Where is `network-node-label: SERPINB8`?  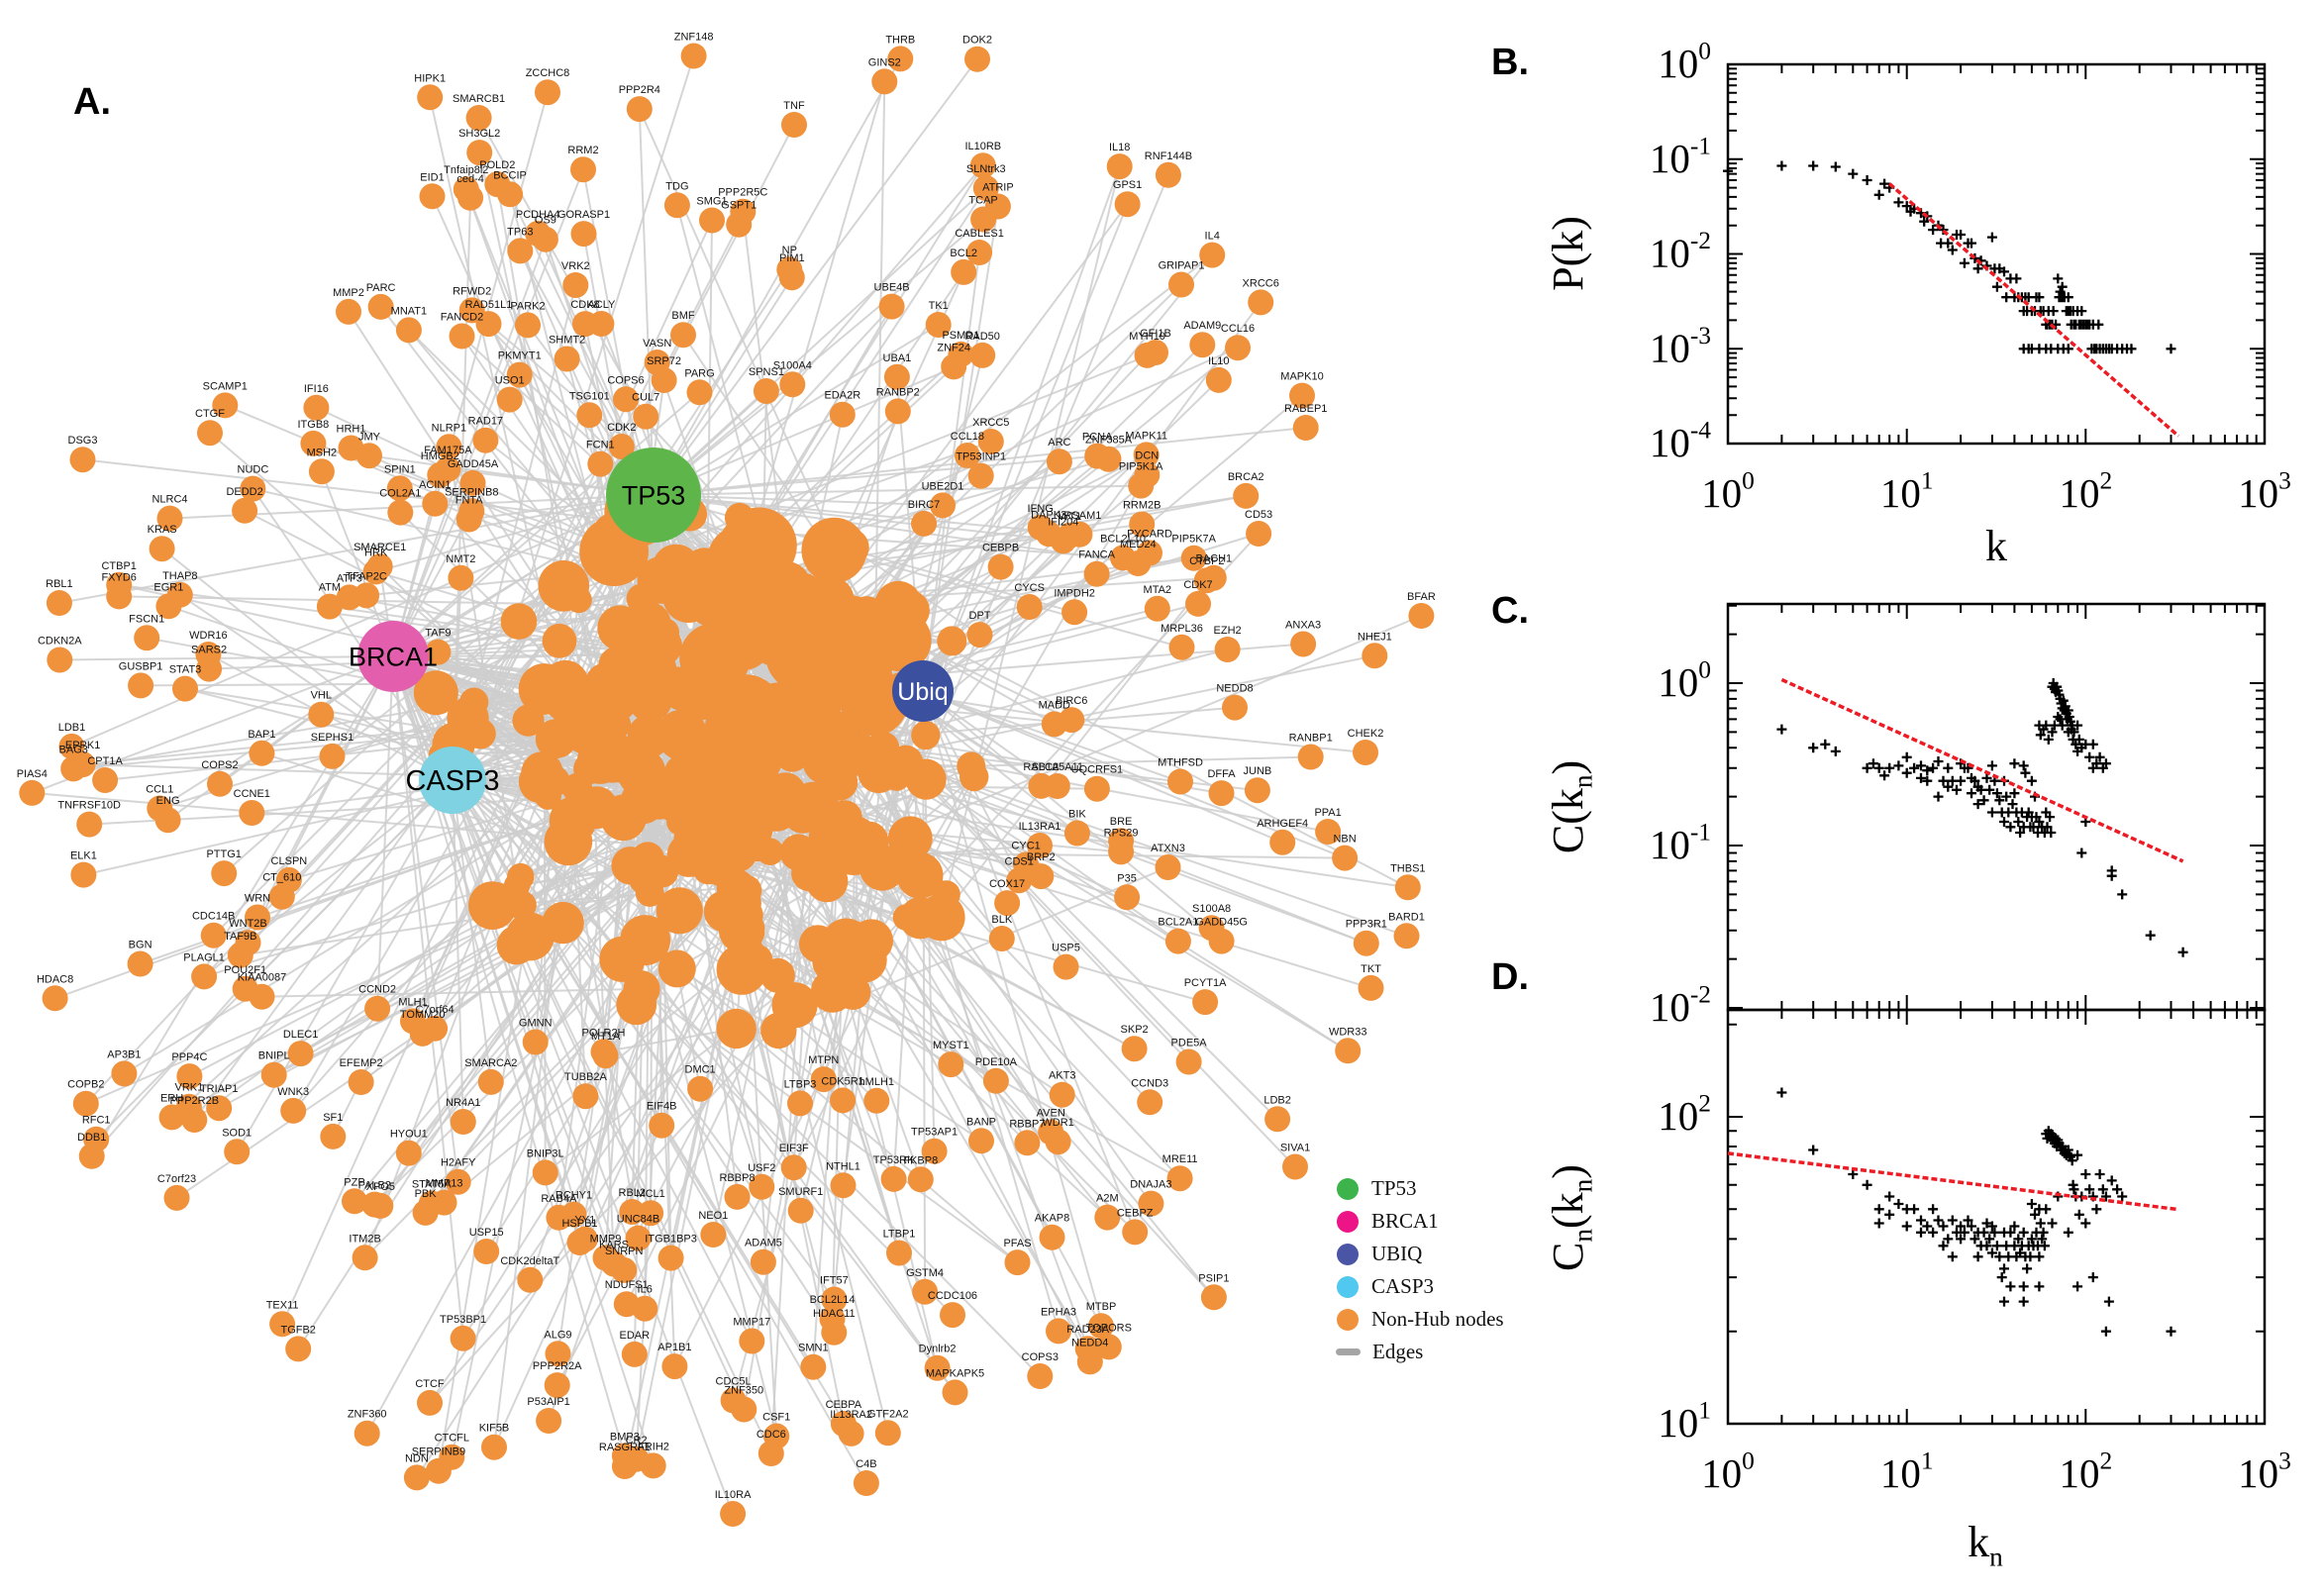 network-node-label: SERPINB8 is located at coordinates (471, 492).